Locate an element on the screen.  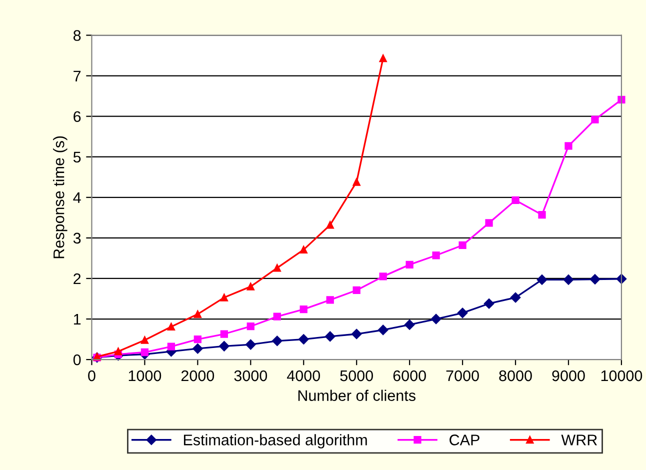
x-tick-label: 4000 is located at coordinates (303, 376).